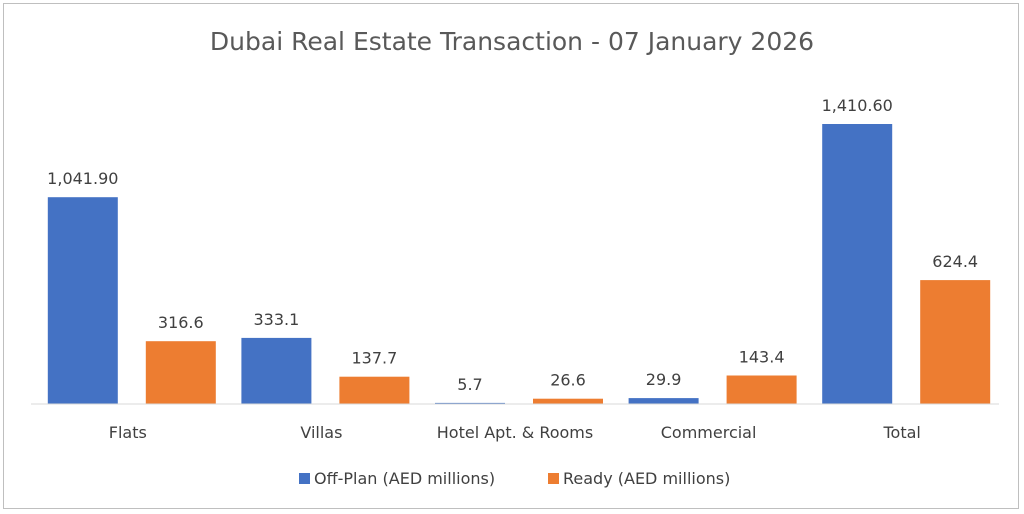 This screenshot has height=514, width=1024. Describe the element at coordinates (857, 105) in the screenshot. I see `data-label-total-off-plan: 1,410.60` at that location.